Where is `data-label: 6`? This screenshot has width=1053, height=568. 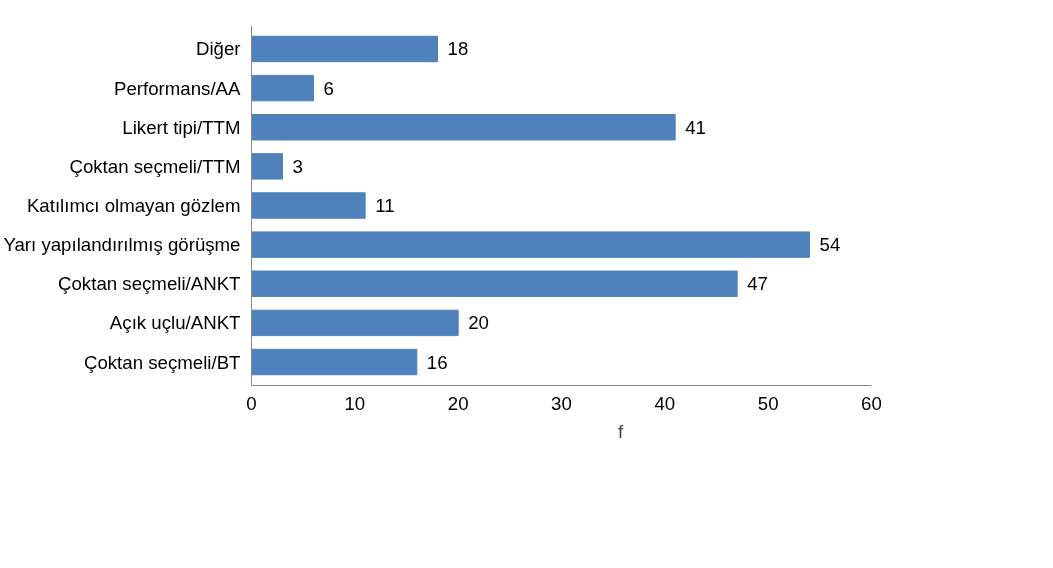
data-label: 6 is located at coordinates (328, 88).